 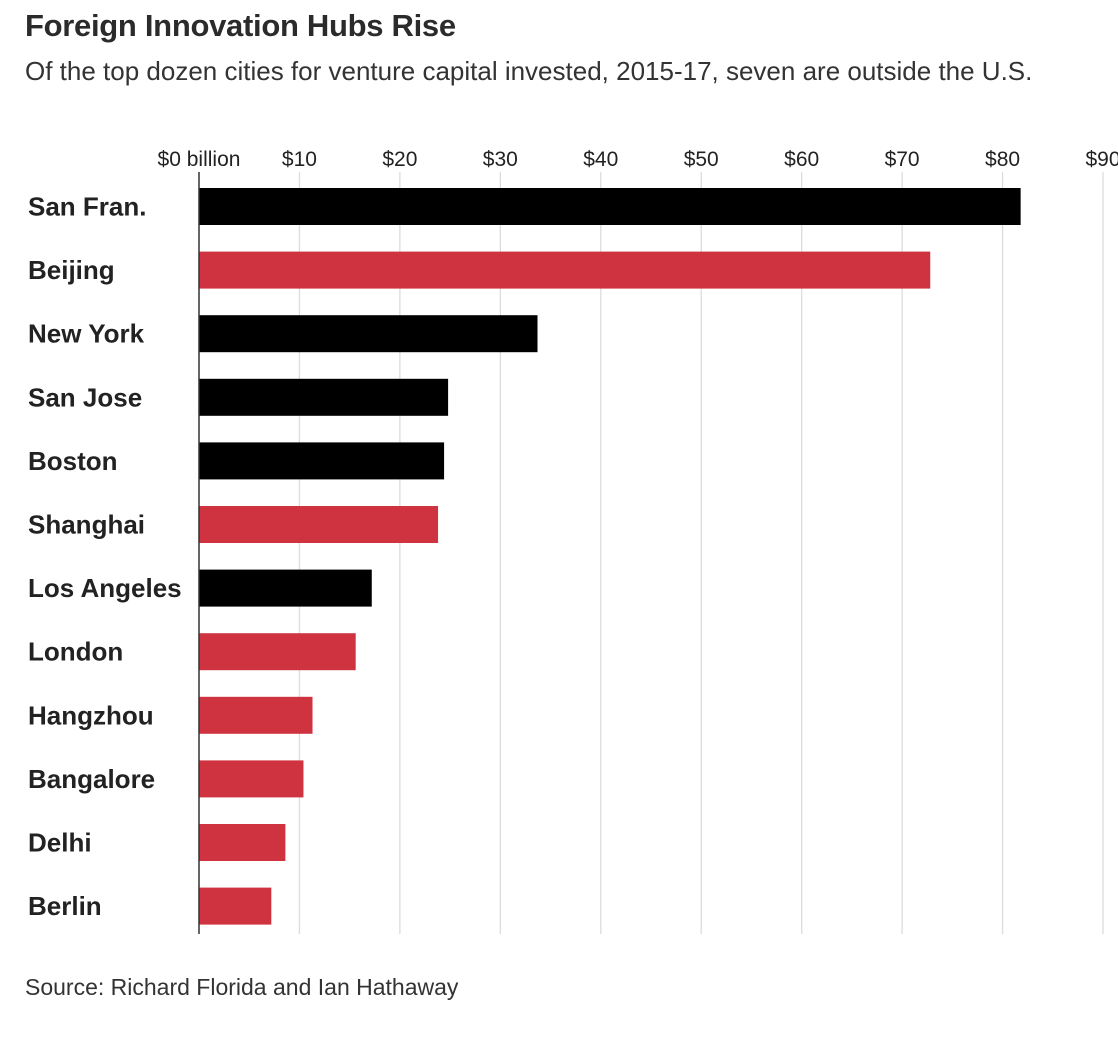 What do you see at coordinates (91, 715) in the screenshot?
I see `category-label: Hangzhou` at bounding box center [91, 715].